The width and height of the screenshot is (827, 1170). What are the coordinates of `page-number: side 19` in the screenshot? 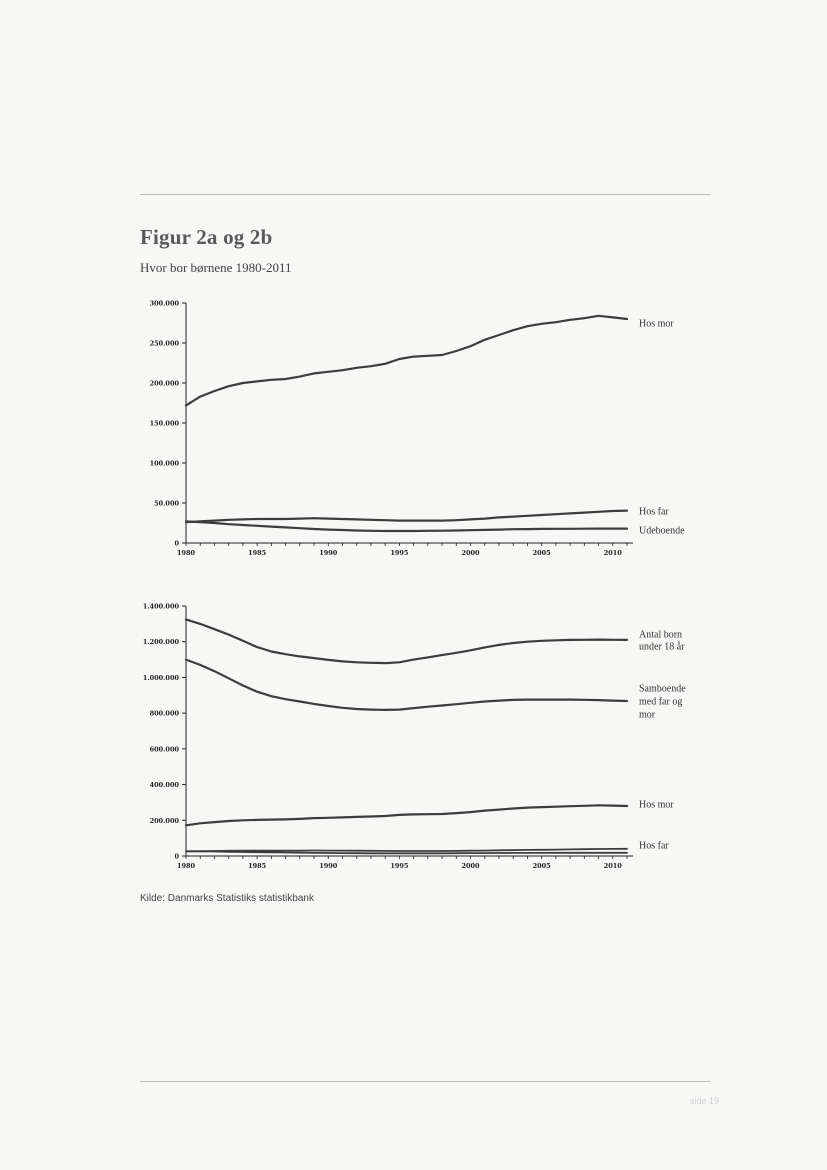 It's located at (704, 1101).